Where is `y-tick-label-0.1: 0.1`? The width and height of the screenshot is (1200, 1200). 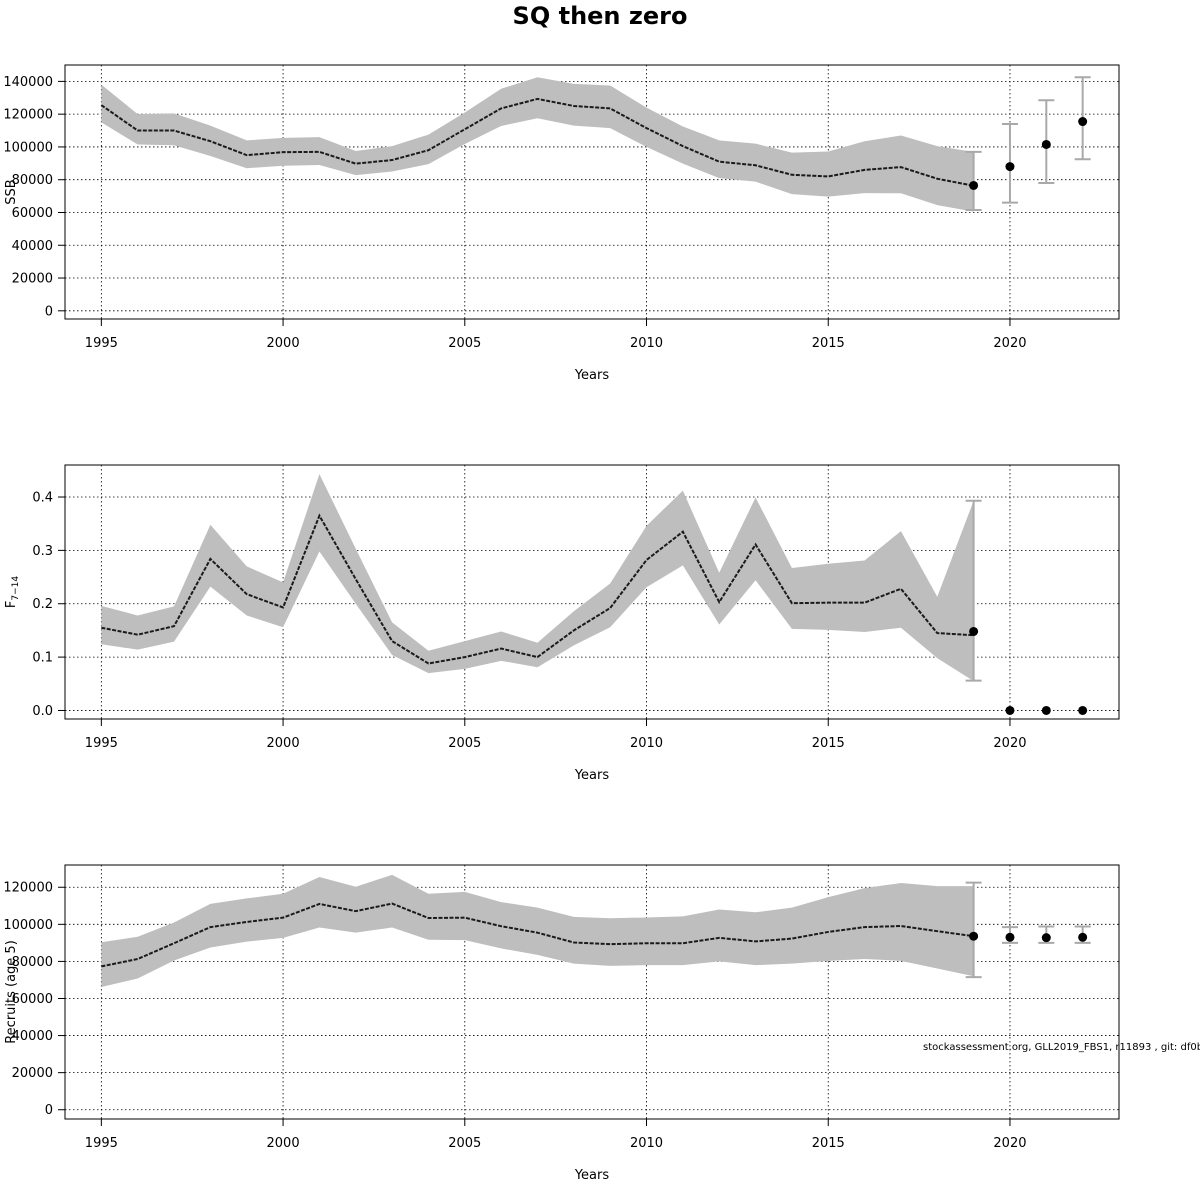
y-tick-label-0.1: 0.1 is located at coordinates (42, 658).